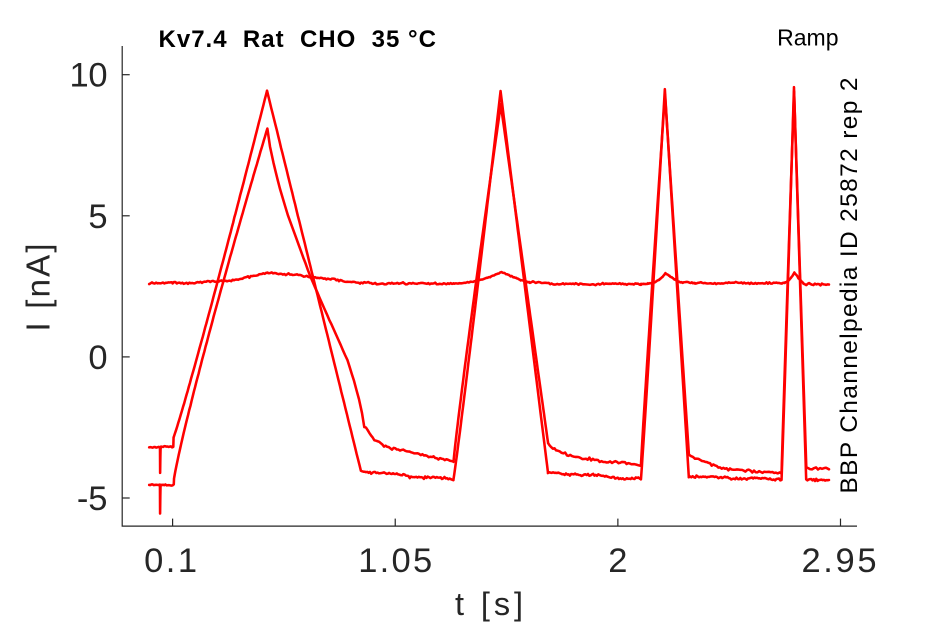  What do you see at coordinates (38, 288) in the screenshot?
I see `svg-text: I [nA]` at bounding box center [38, 288].